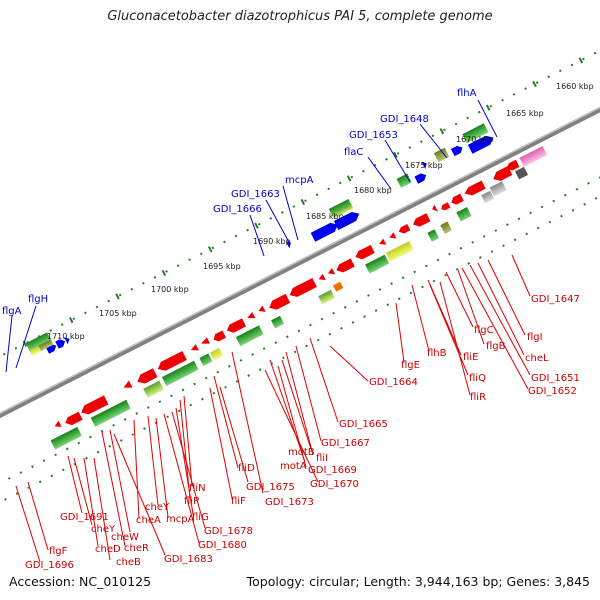  I want to click on cog-block, so click(278, 322).